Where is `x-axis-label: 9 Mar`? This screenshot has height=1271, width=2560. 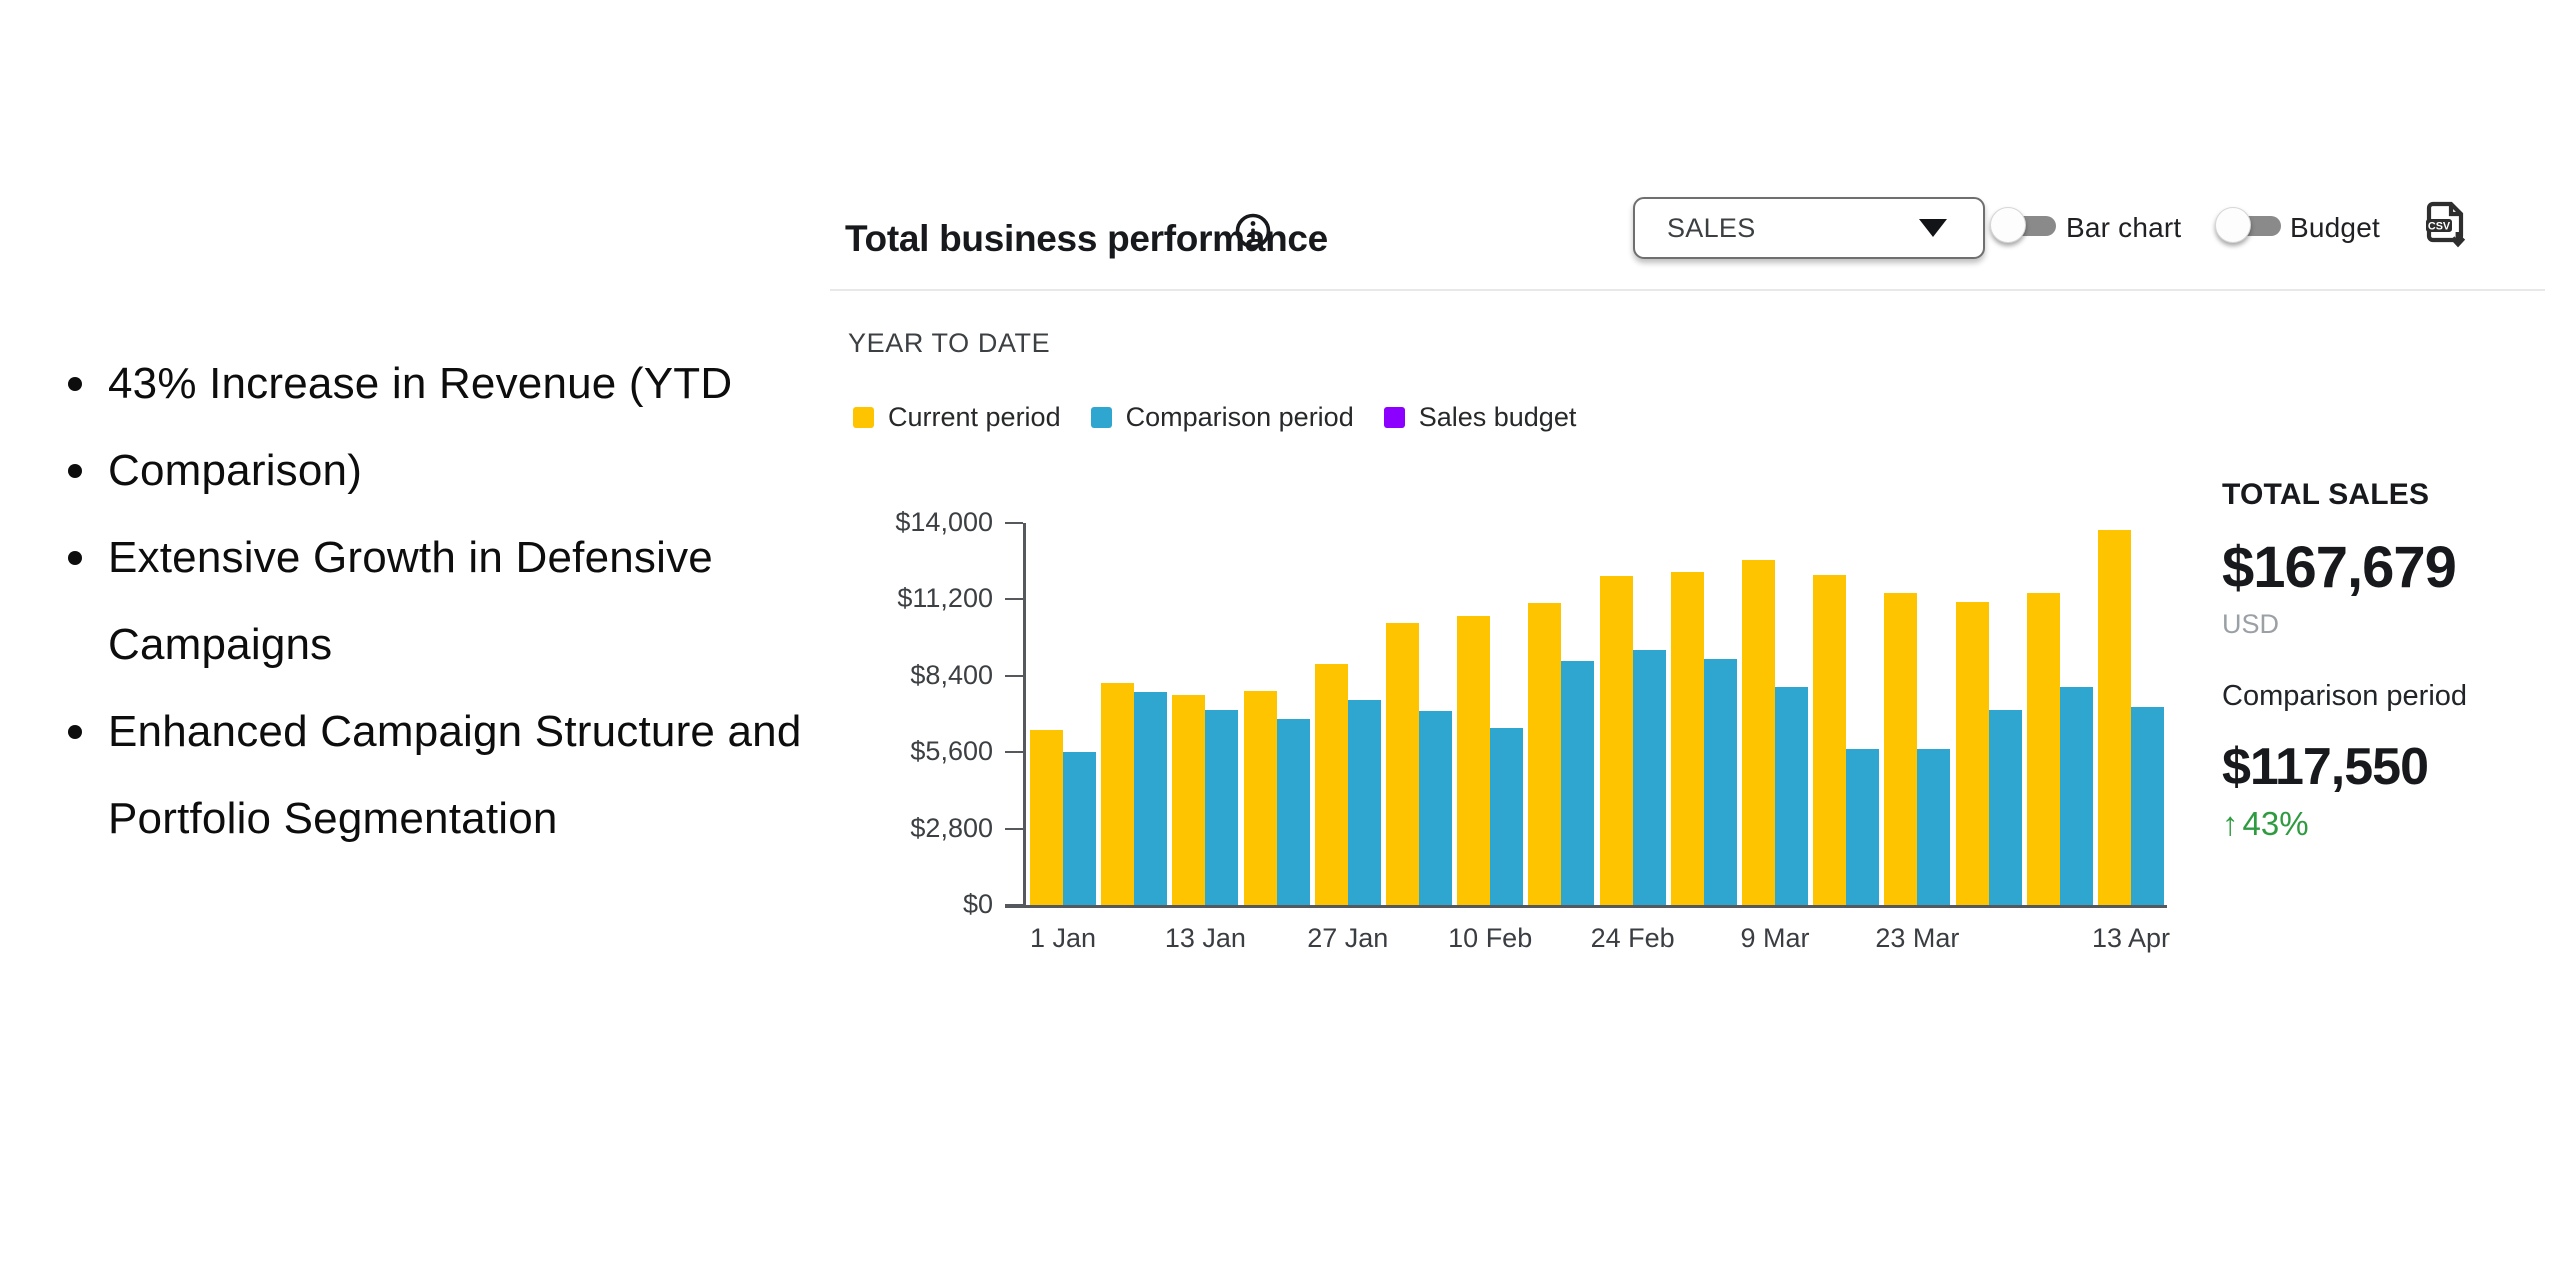
x-axis-label: 9 Mar is located at coordinates (1775, 938).